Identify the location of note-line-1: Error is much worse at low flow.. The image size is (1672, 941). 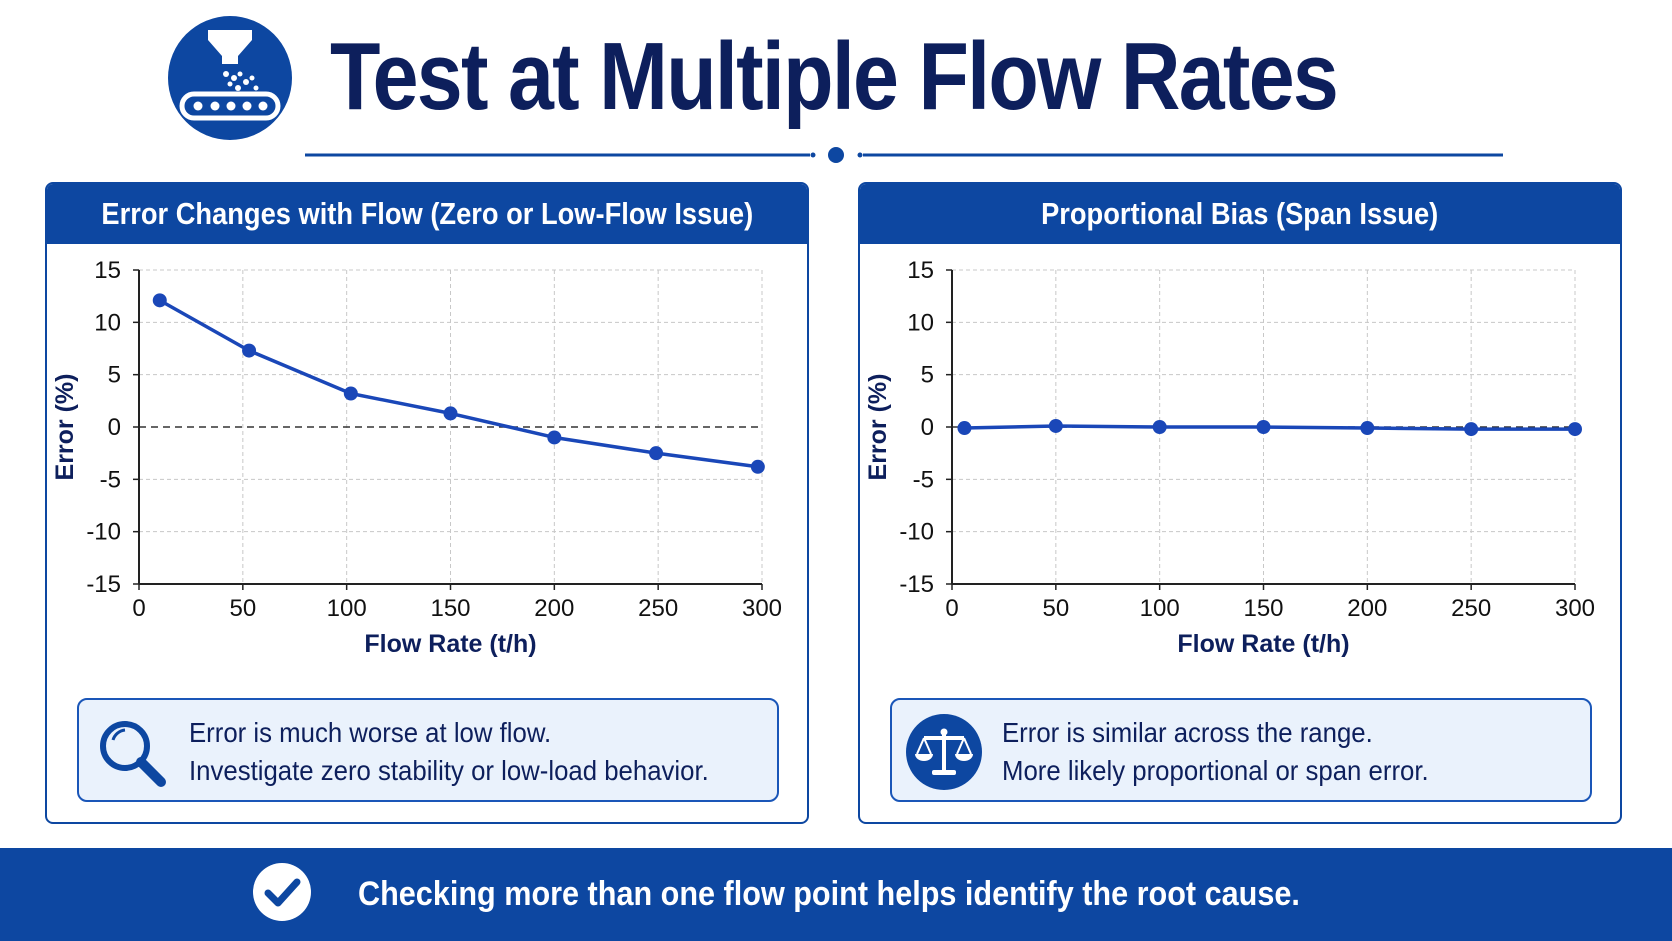
(370, 732).